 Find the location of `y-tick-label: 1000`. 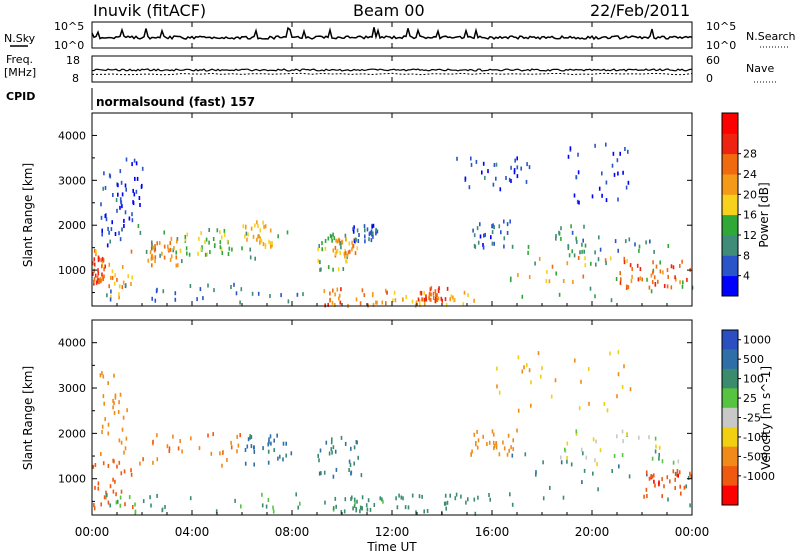

y-tick-label: 1000 is located at coordinates (72, 270).